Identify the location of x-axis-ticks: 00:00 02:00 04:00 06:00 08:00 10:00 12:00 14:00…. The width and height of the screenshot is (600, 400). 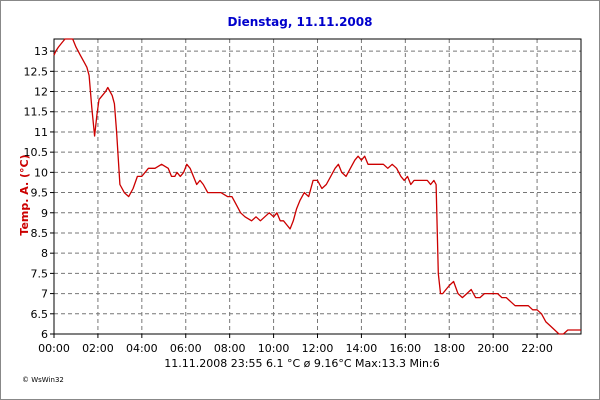
(295, 344).